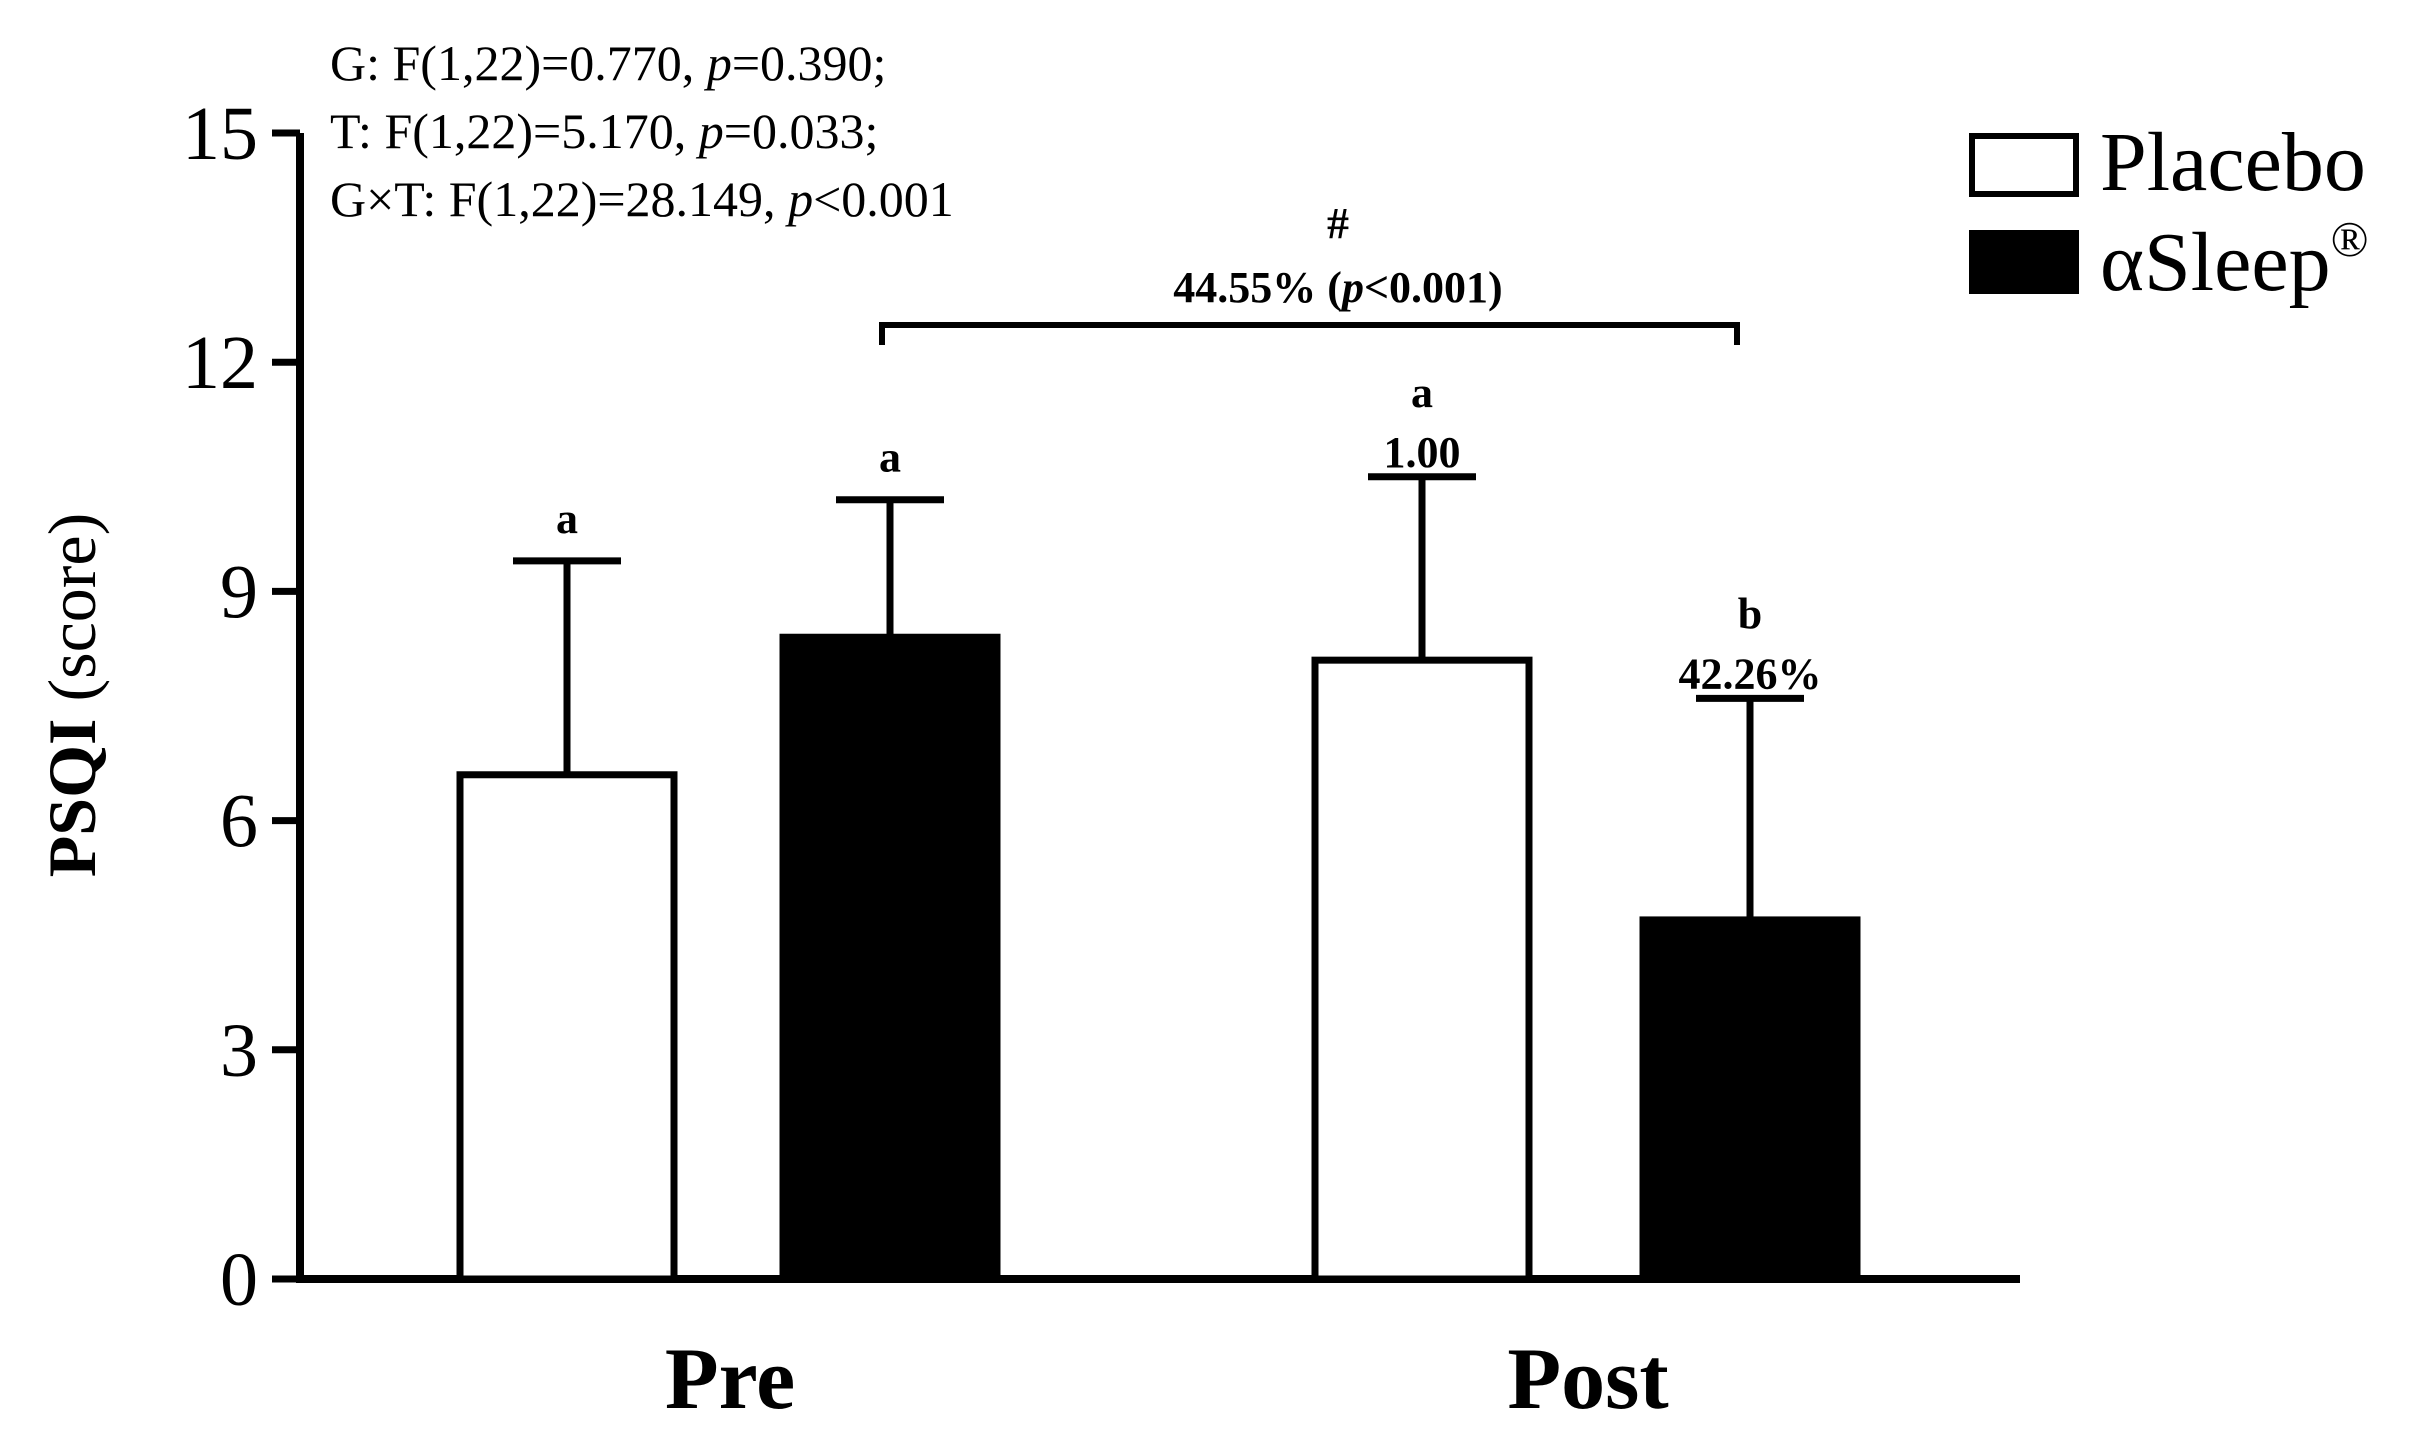 The height and width of the screenshot is (1431, 2430). I want to click on bracket-line, so click(1309, 333).